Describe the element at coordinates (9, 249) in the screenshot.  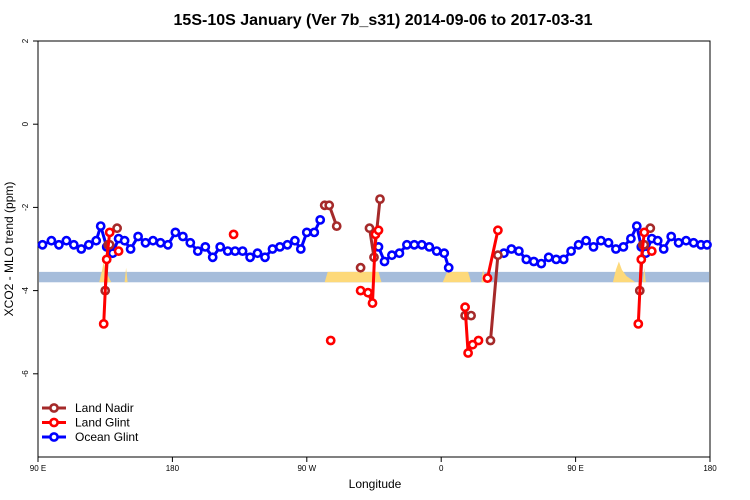
I see `y-axis-label: XCO2 - MLO trend (ppm)` at that location.